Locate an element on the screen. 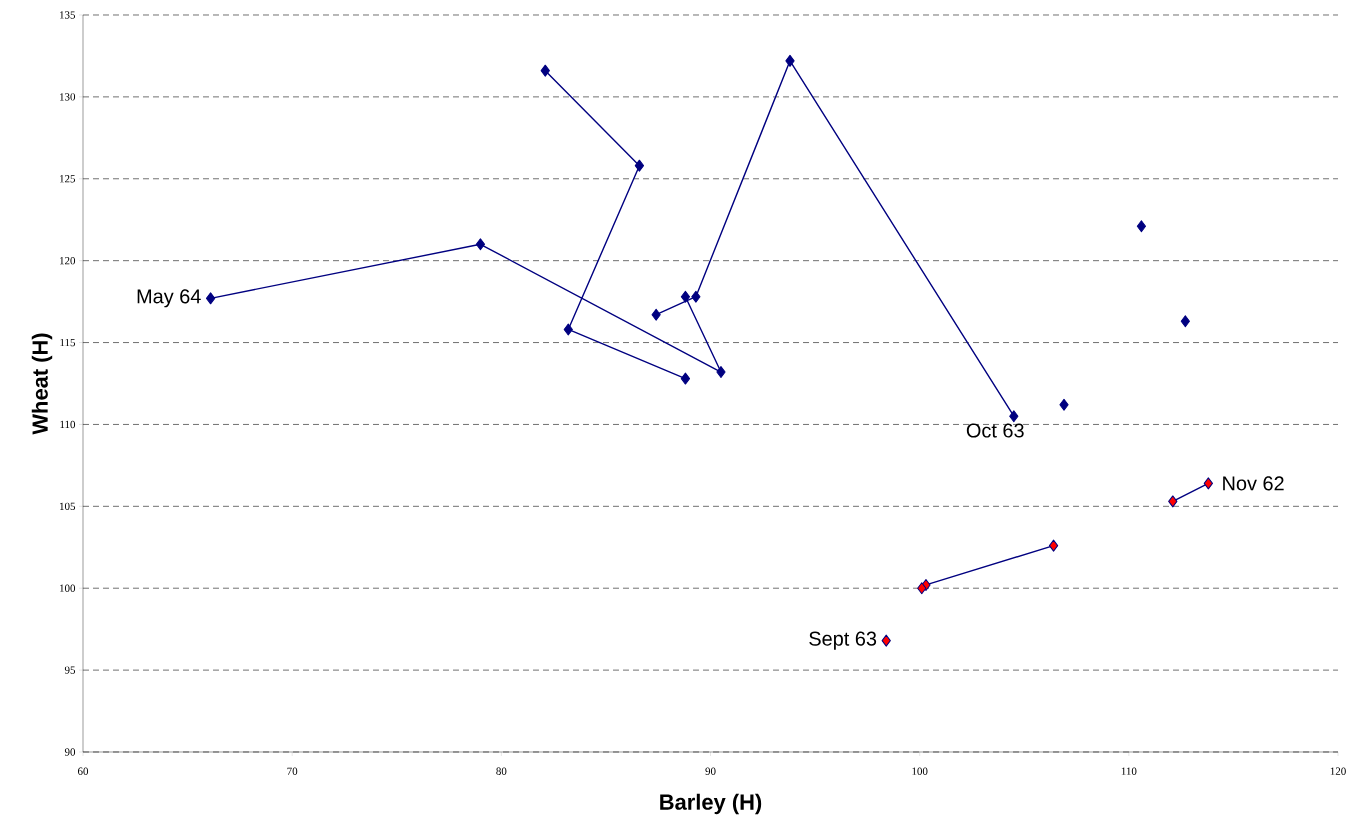 Image resolution: width=1353 pixels, height=838 pixels. annotation: May 64 is located at coordinates (169, 298).